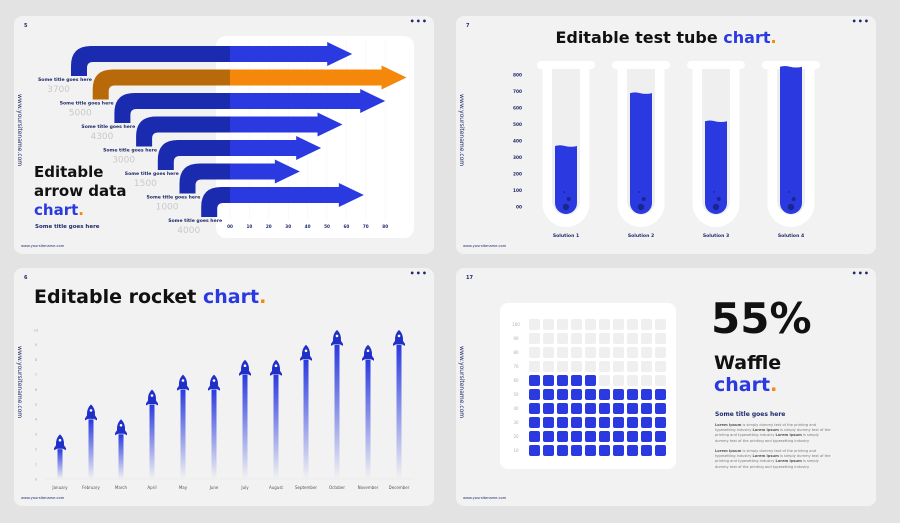  I want to click on x-tick-label: 40, so click(308, 226).